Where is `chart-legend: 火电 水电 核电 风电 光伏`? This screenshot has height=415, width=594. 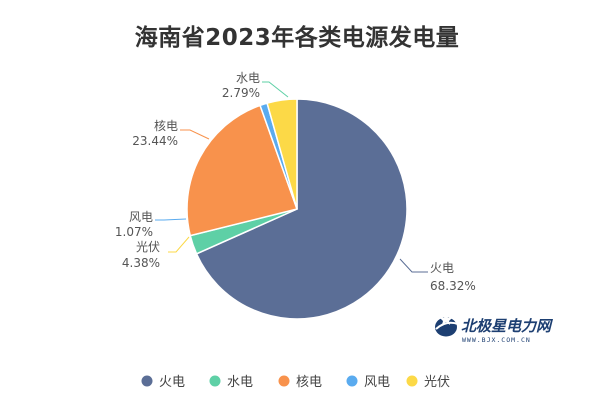 chart-legend: 火电 水电 核电 风电 光伏 is located at coordinates (295, 382).